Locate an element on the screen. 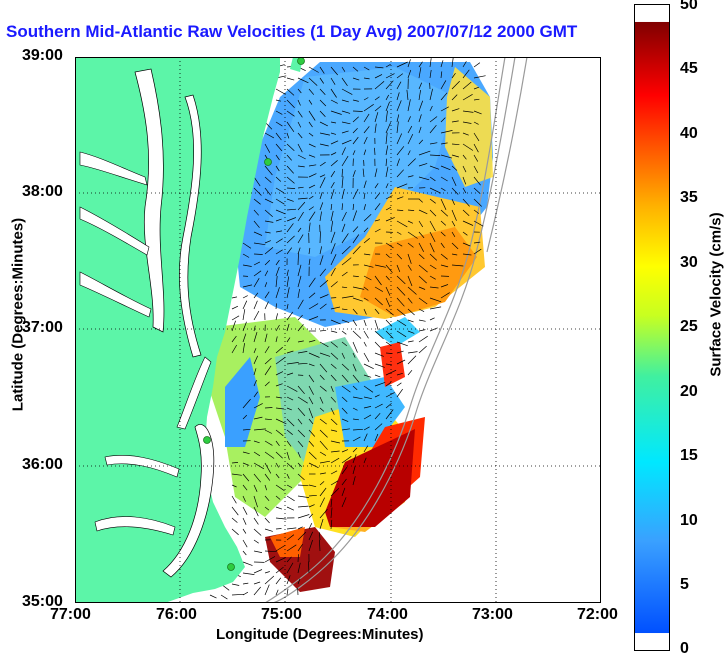 Image resolution: width=724 pixels, height=659 pixels. colorbar-tick-label: 35 is located at coordinates (689, 197).